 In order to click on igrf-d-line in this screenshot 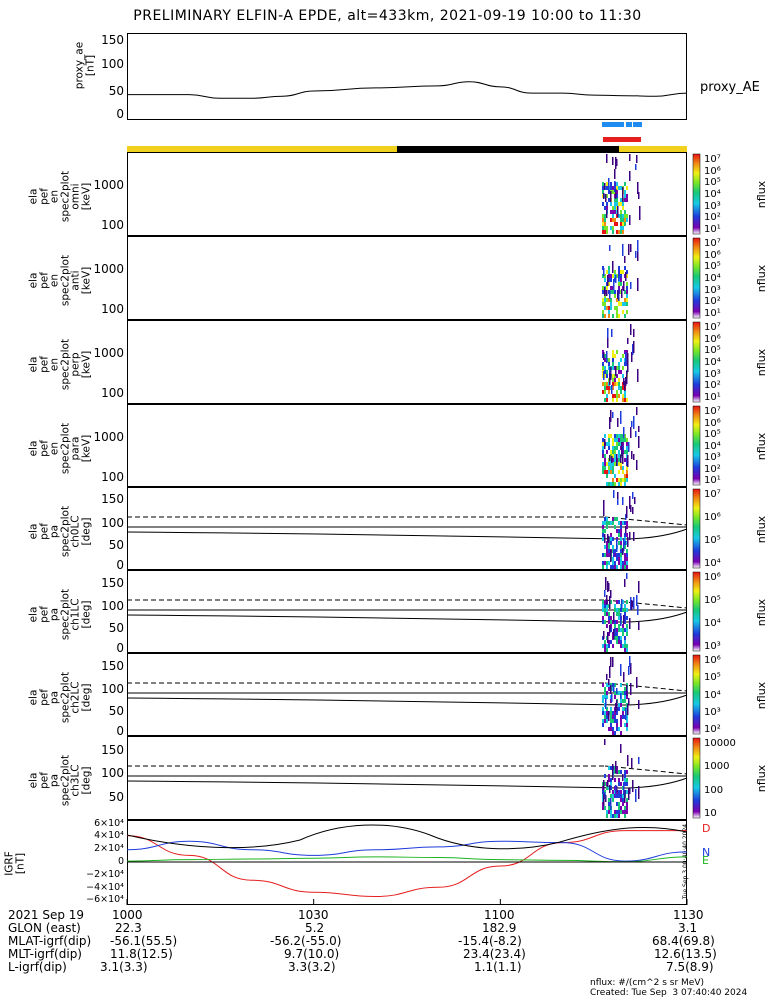, I will do `click(406, 864)`.